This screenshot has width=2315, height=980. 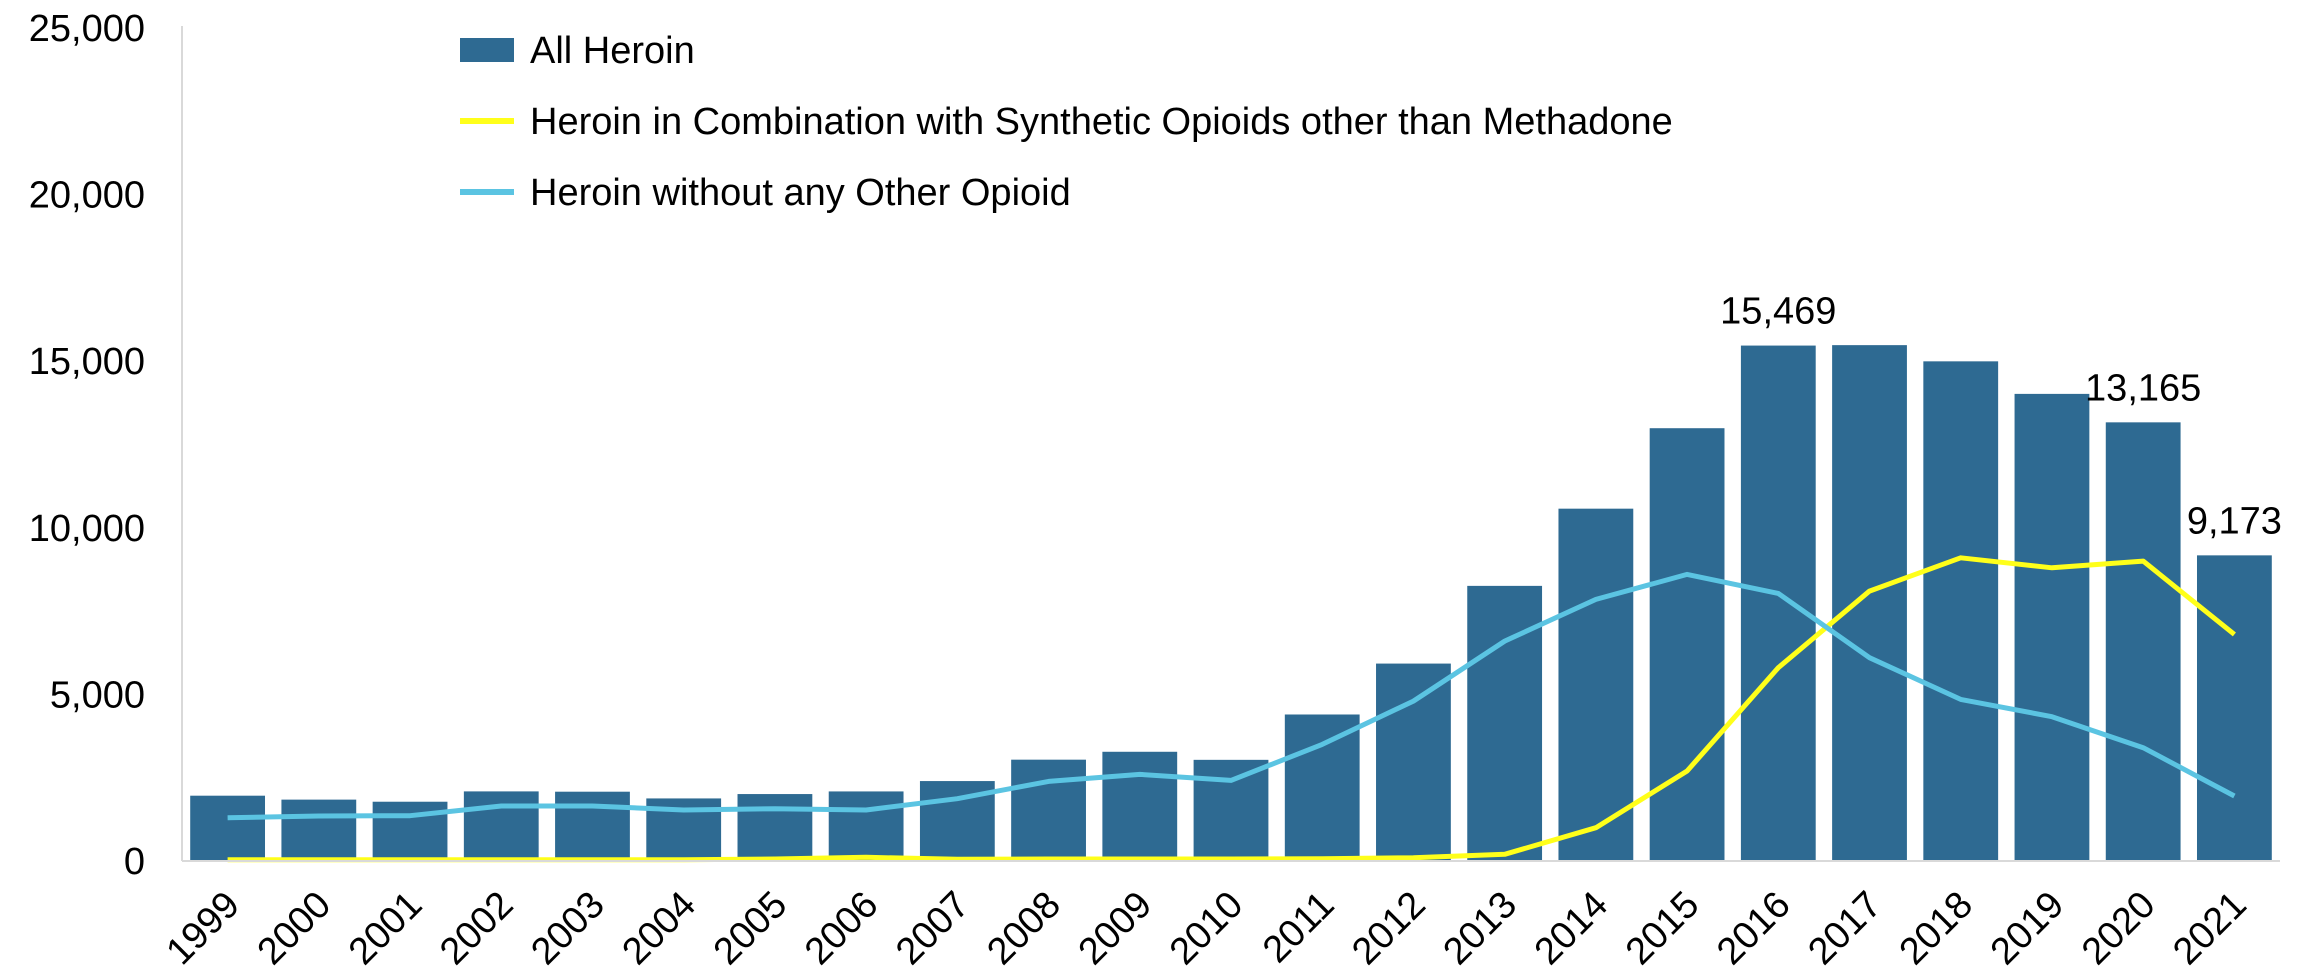 What do you see at coordinates (866, 826) in the screenshot?
I see `bar-2006` at bounding box center [866, 826].